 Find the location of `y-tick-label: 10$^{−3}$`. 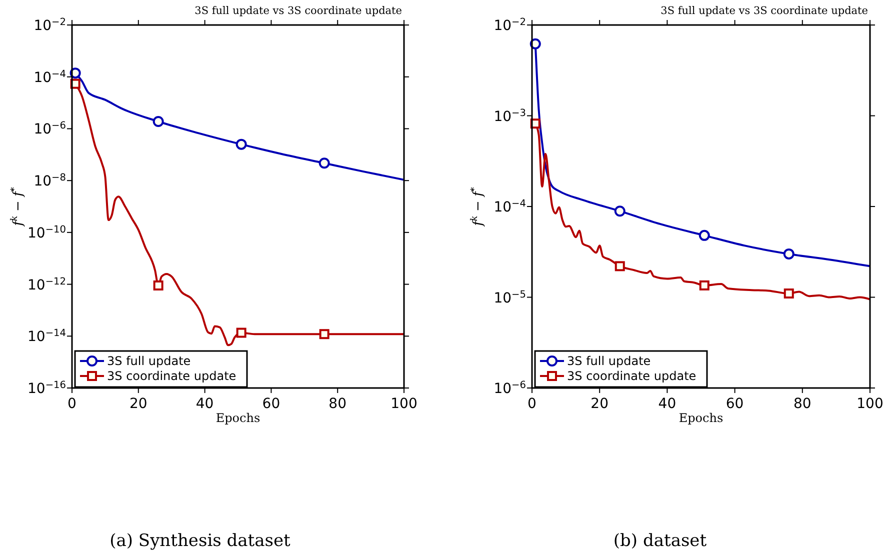

y-tick-label: 10$^{−3}$ is located at coordinates (510, 116).